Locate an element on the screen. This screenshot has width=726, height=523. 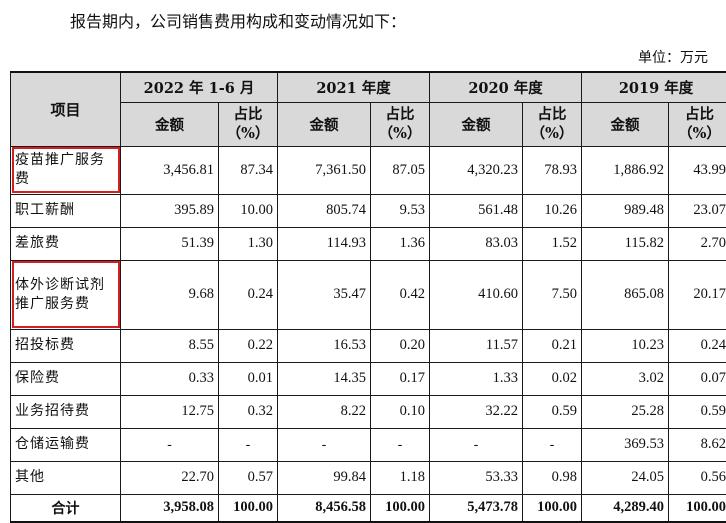
amount-cell: 395.89 is located at coordinates (170, 210).